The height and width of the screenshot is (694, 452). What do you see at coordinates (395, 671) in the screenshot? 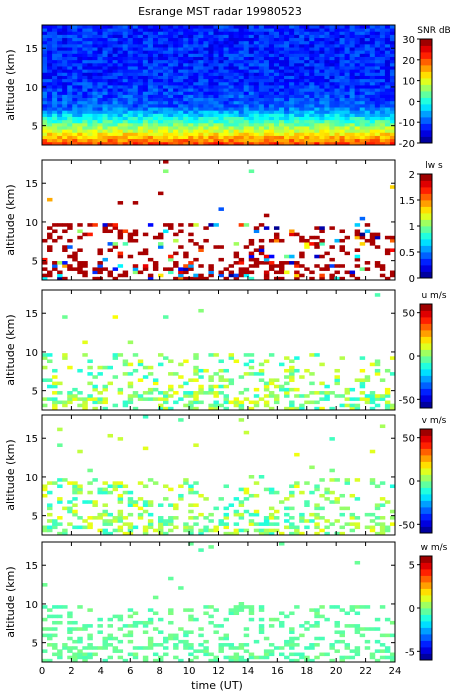
I see `x-tick-label: 24` at bounding box center [395, 671].